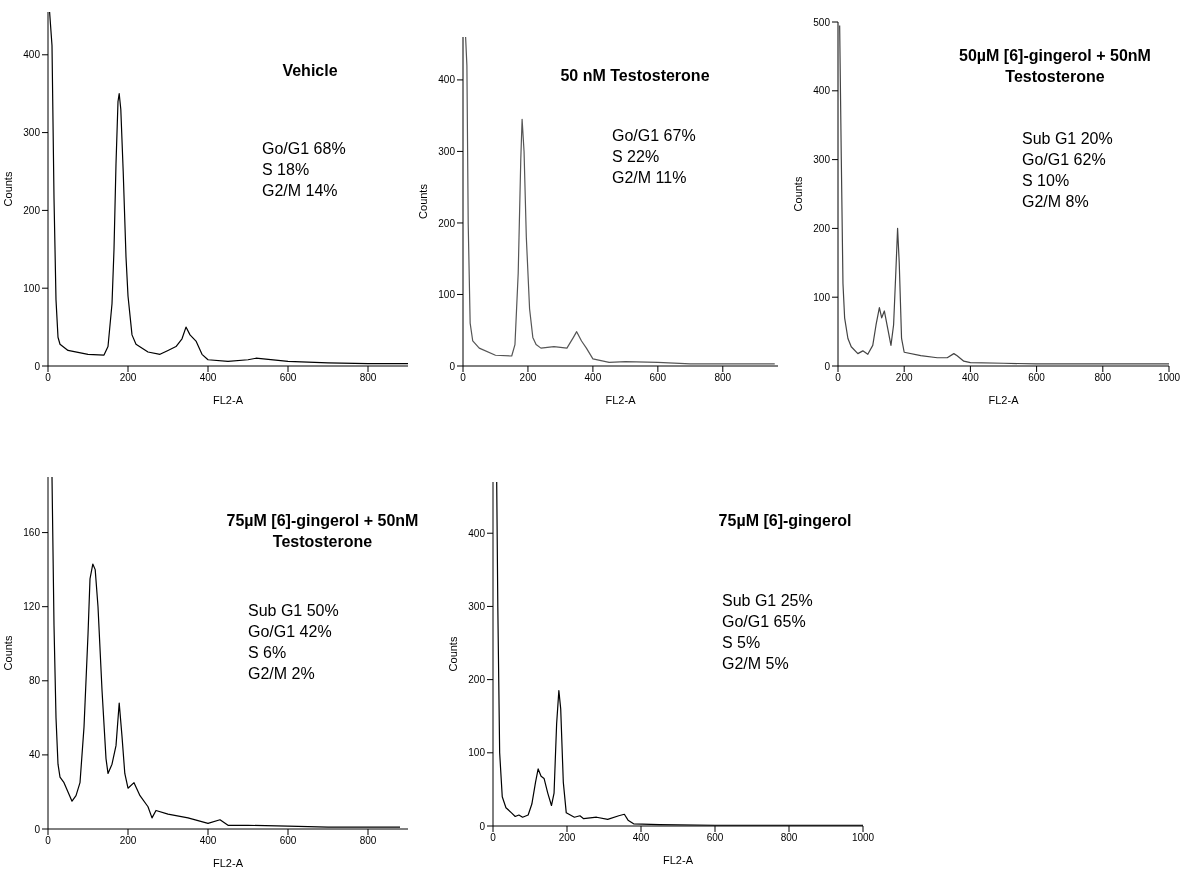 This screenshot has height=873, width=1191. What do you see at coordinates (310, 71) in the screenshot?
I see `text: Vehicle` at bounding box center [310, 71].